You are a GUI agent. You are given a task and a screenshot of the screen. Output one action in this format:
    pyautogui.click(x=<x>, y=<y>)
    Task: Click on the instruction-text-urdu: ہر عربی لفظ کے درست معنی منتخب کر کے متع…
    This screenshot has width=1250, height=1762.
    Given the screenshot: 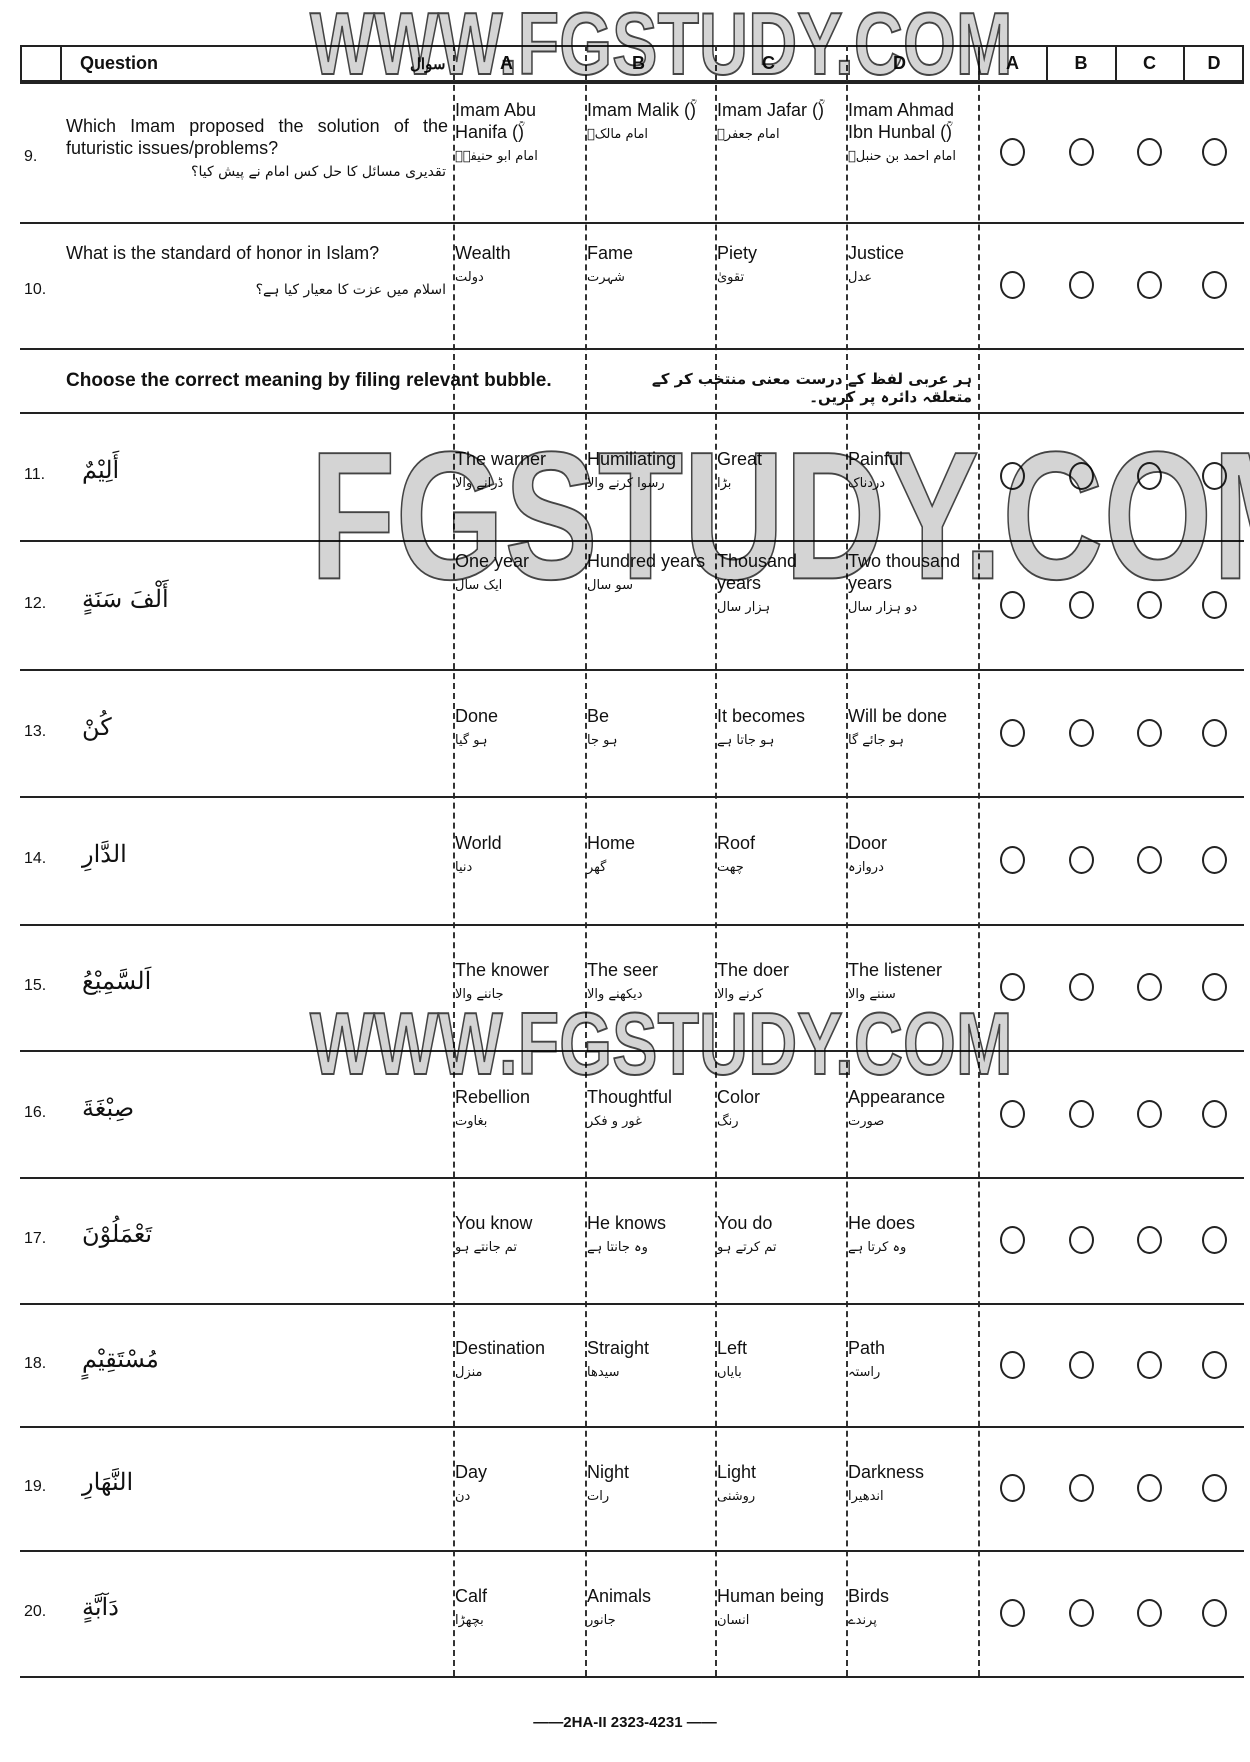 What is the action you would take?
    pyautogui.click(x=811, y=388)
    